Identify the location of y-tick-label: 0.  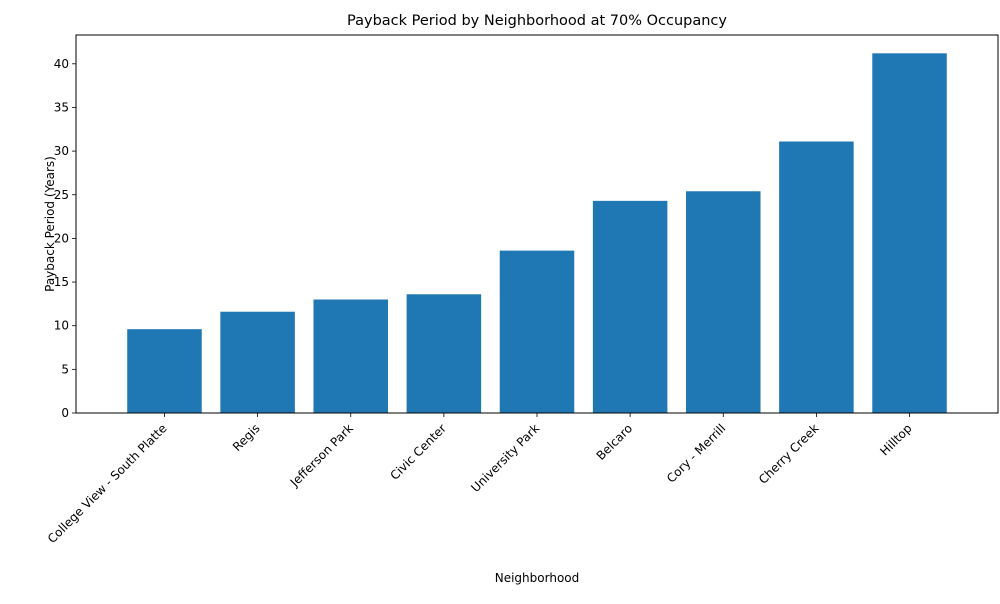
(65, 413).